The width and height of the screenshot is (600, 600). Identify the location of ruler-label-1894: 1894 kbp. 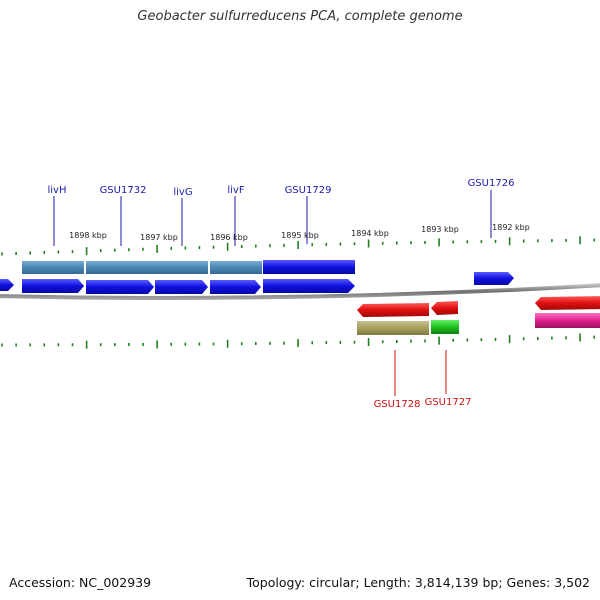
(370, 233).